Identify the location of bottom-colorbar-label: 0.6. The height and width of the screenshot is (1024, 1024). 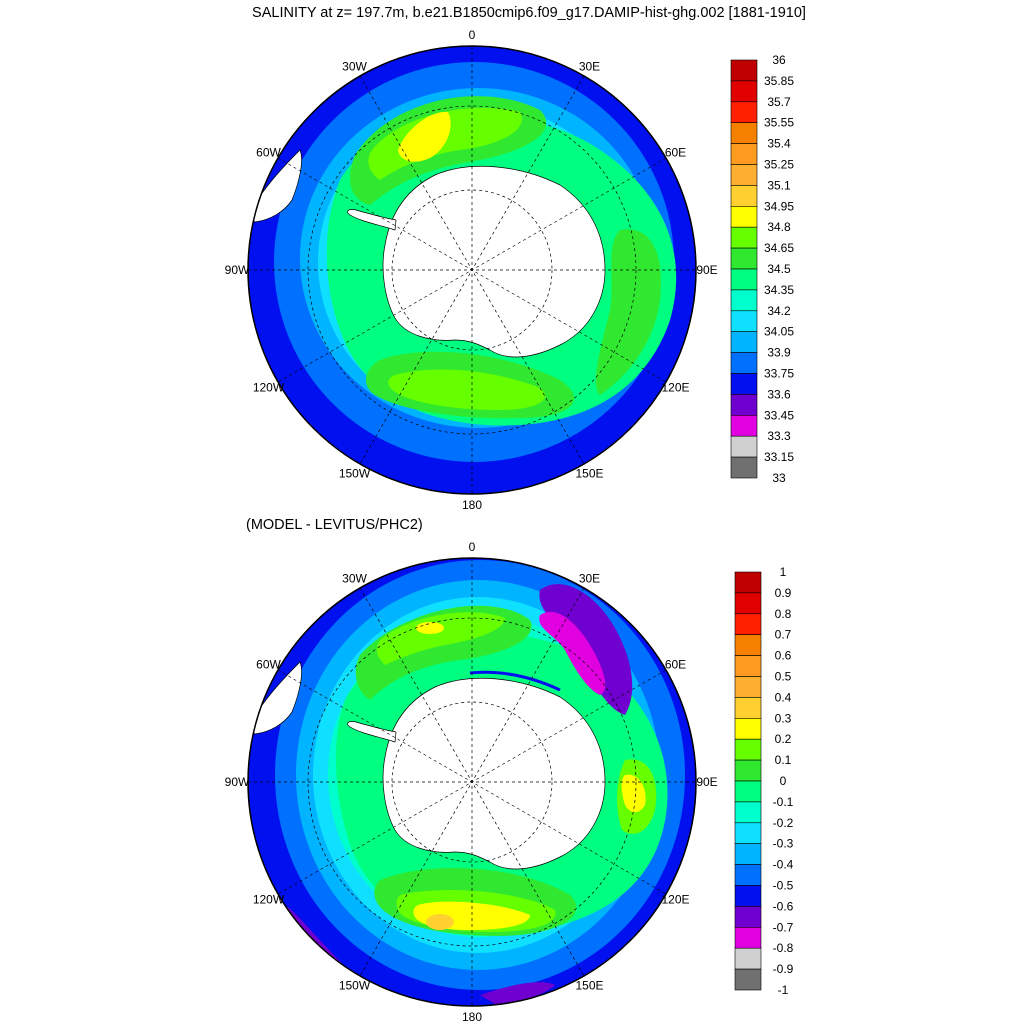
(783, 656).